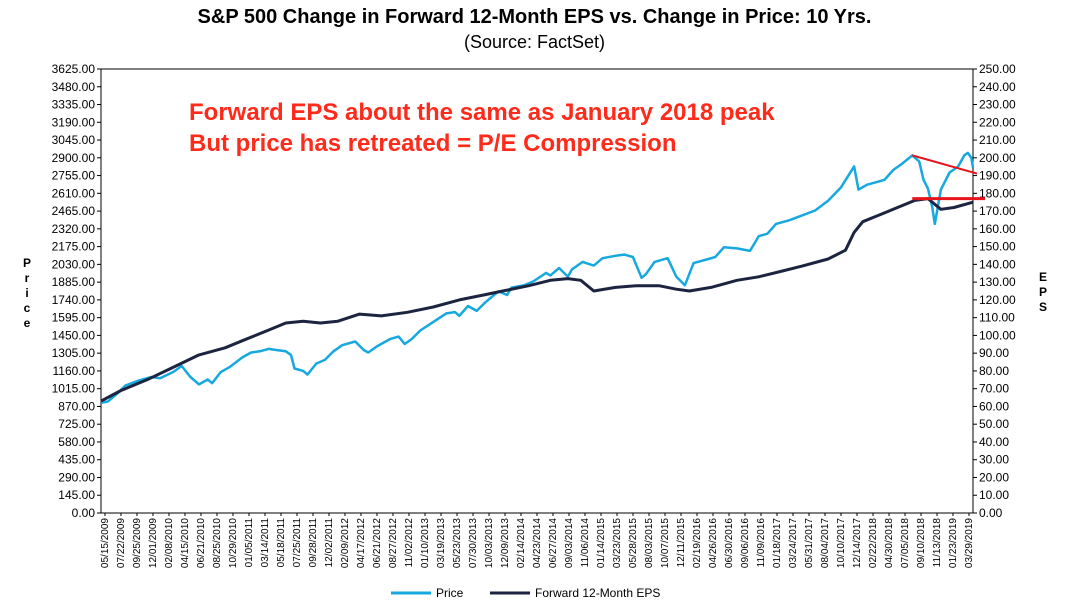 This screenshot has height=609, width=1069. I want to click on right-tick-label: 190.00, so click(997, 176).